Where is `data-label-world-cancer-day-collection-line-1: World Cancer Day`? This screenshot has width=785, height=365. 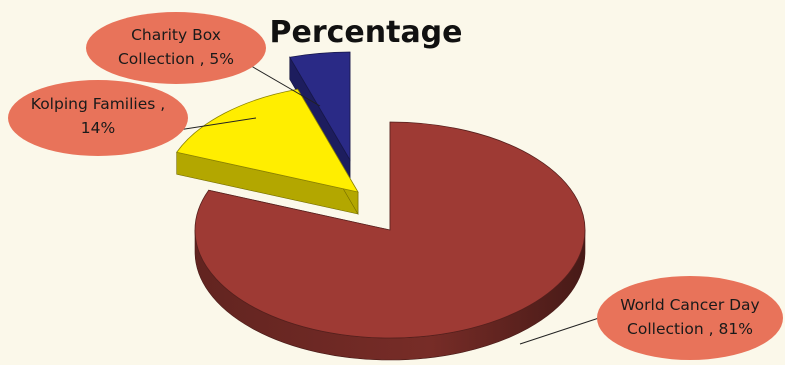
data-label-world-cancer-day-collection-line-1: World Cancer Day is located at coordinates (689, 305).